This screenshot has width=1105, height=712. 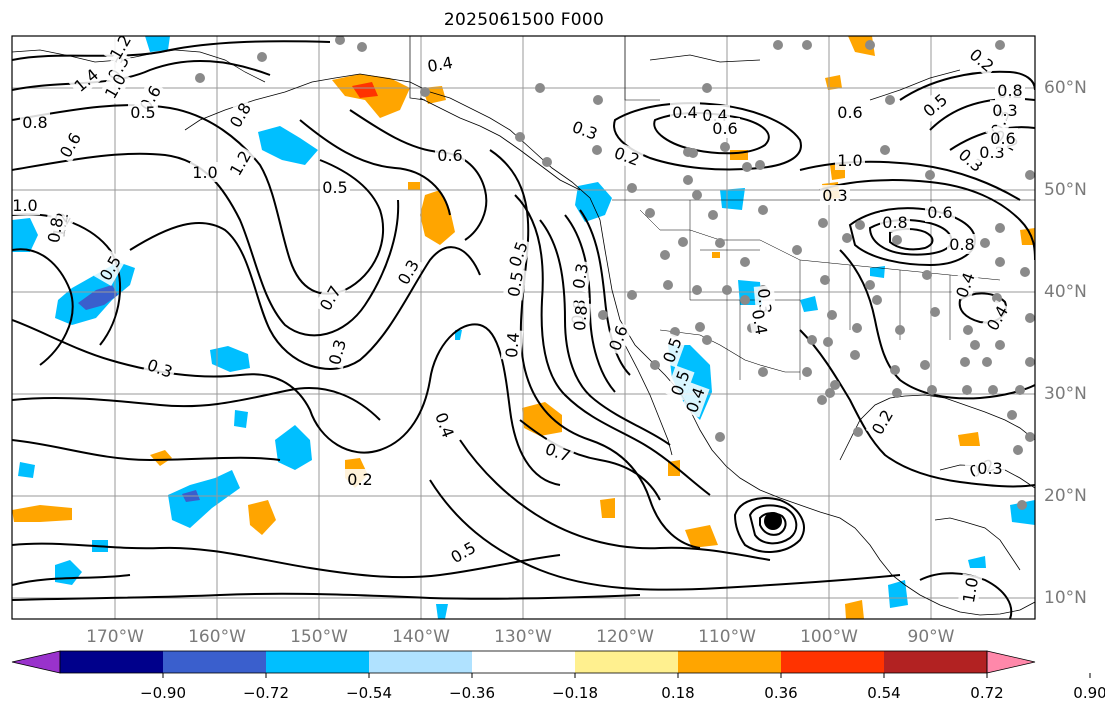 I want to click on colorbar-tick-label: 0.36, so click(x=781, y=693).